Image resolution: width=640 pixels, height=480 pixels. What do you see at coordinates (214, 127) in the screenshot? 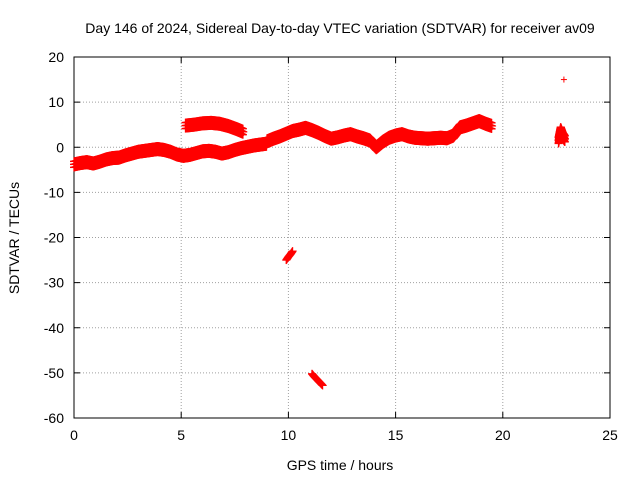
I see `main-trace-arc` at bounding box center [214, 127].